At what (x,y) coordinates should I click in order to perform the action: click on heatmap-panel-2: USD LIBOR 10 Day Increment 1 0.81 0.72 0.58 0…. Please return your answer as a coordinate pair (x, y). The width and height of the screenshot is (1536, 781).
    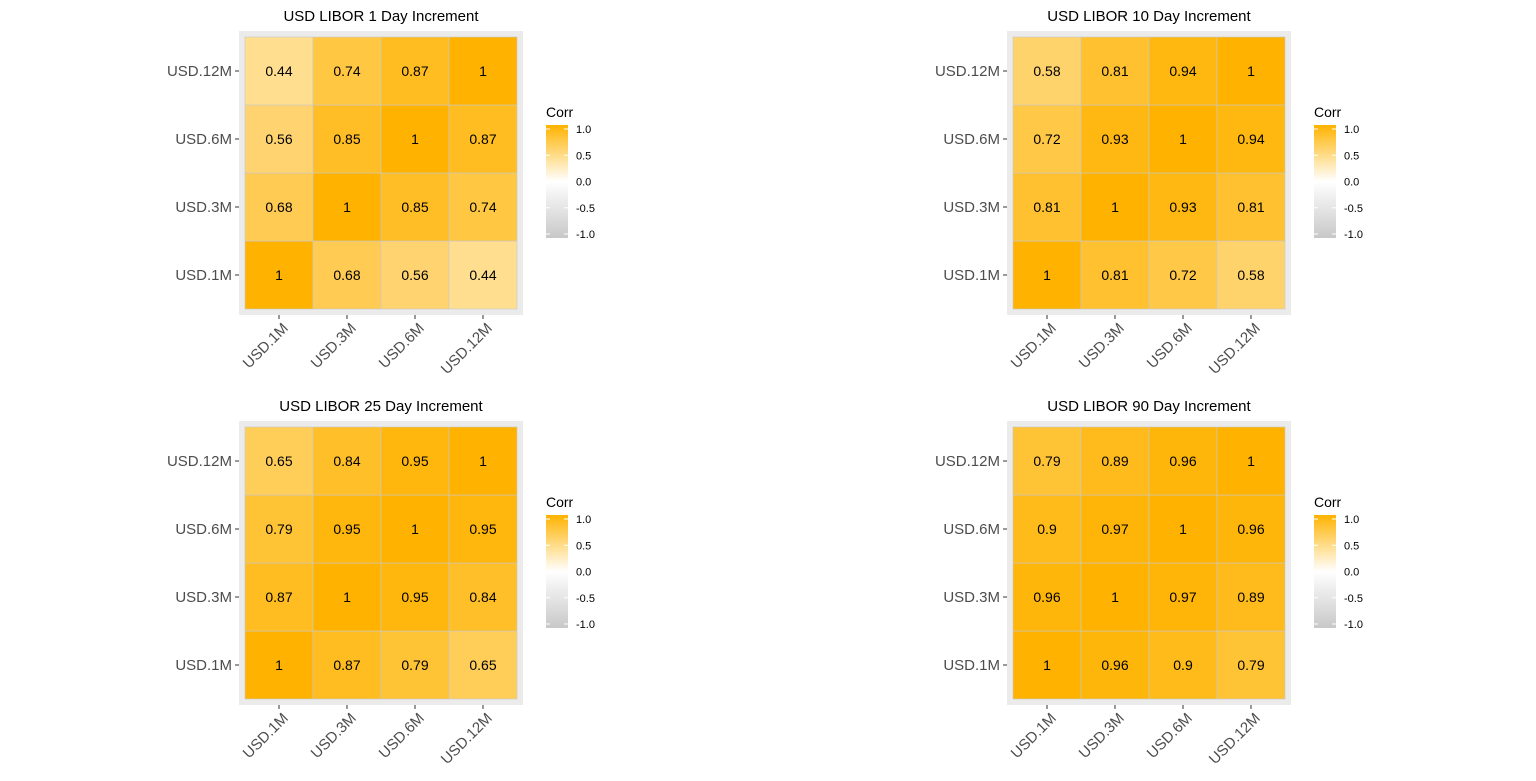
    Looking at the image, I should click on (1149, 193).